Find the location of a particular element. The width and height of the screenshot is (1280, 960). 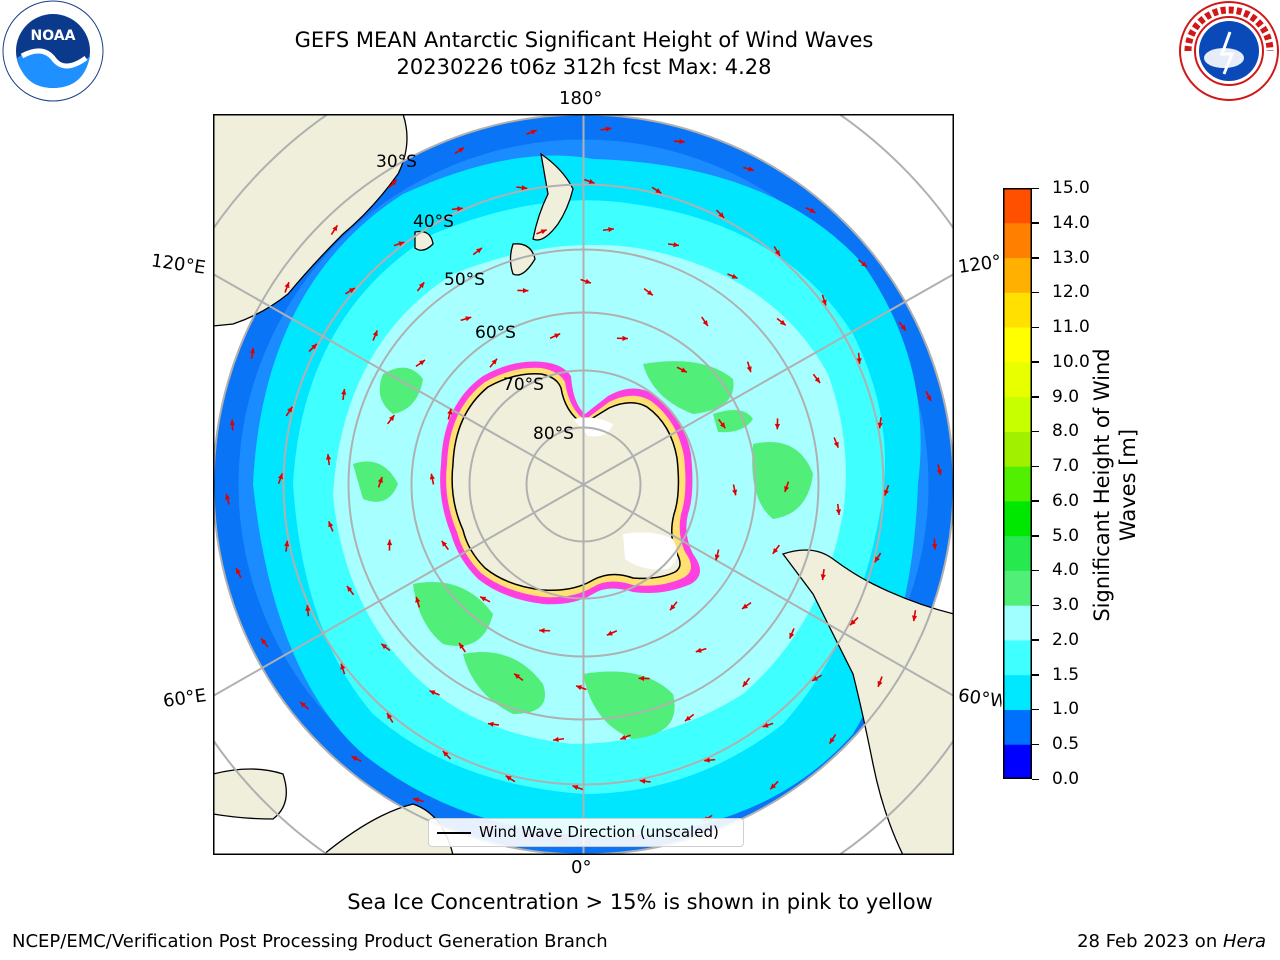

lon-label-120e: 120°E is located at coordinates (178, 264).